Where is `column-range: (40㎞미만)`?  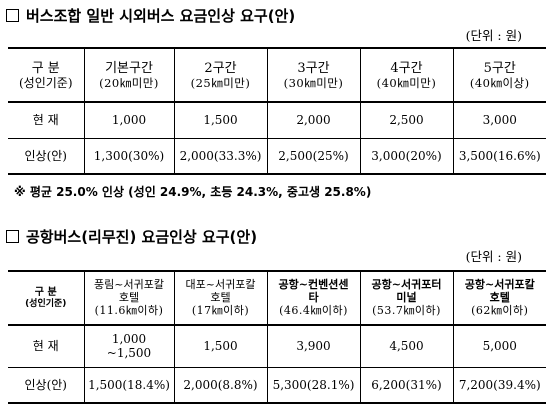 column-range: (40㎞미만) is located at coordinates (406, 82).